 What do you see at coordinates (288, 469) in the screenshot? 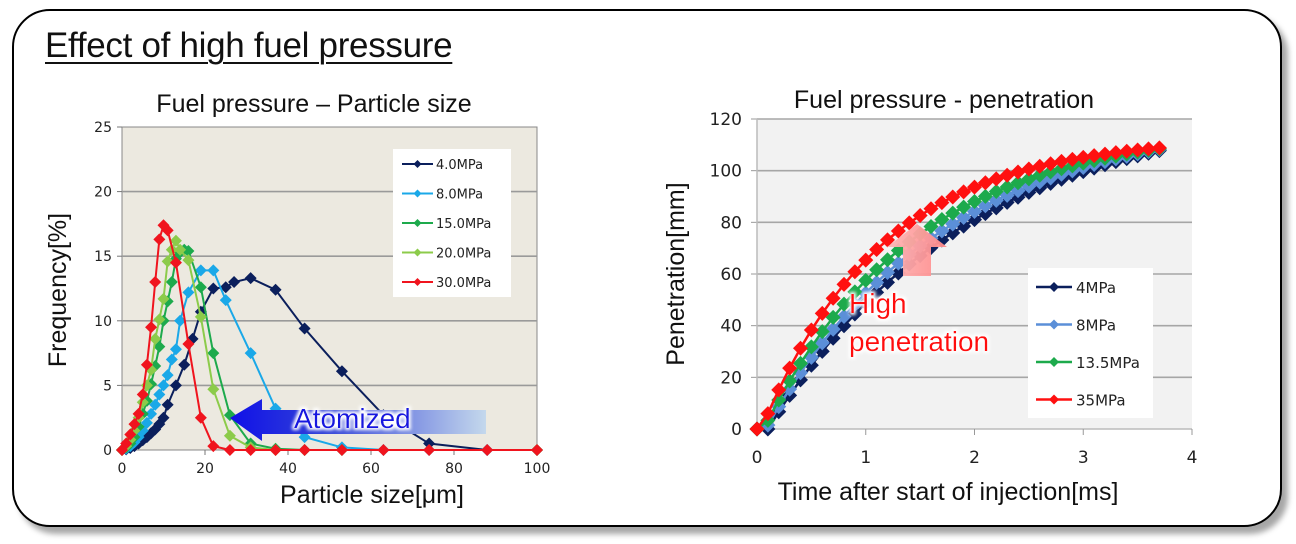
I see `x-tick-label: 40` at bounding box center [288, 469].